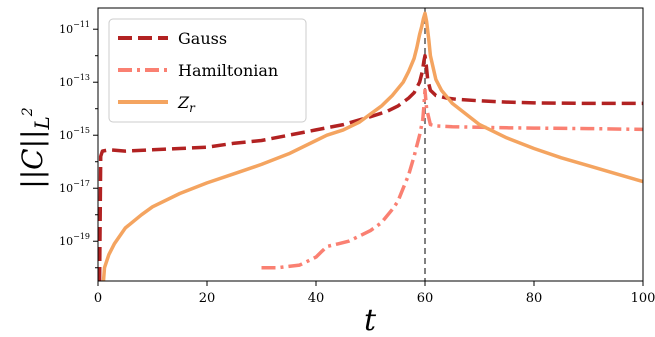 The image size is (655, 337). I want to click on x-axis-label: t, so click(370, 320).